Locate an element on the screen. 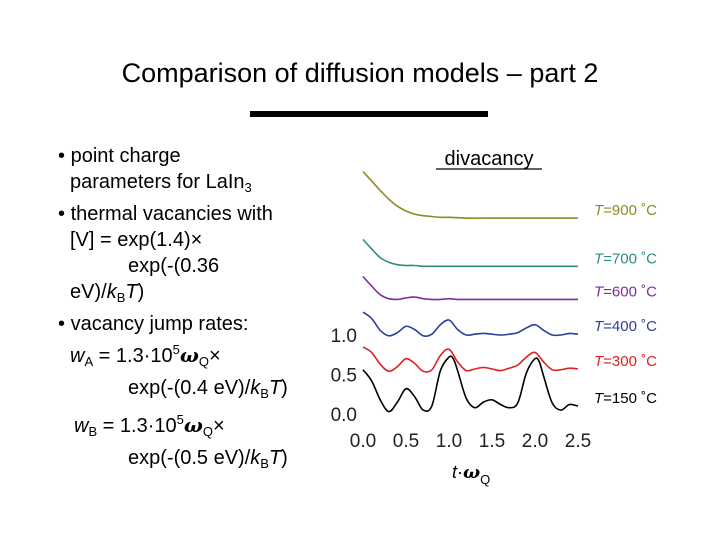  series-label: T=600 ˚C is located at coordinates (625, 291).